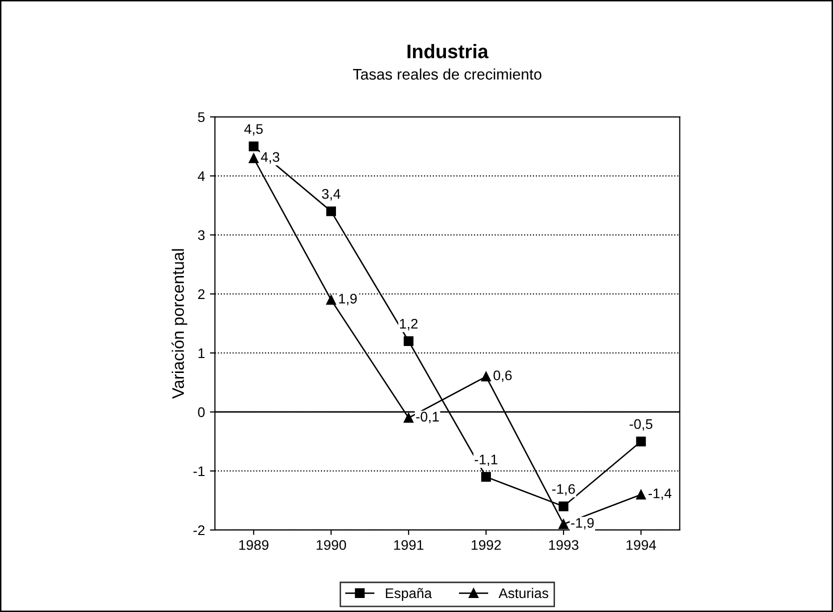 Image resolution: width=833 pixels, height=612 pixels. What do you see at coordinates (253, 130) in the screenshot?
I see `data-label: 4,5` at bounding box center [253, 130].